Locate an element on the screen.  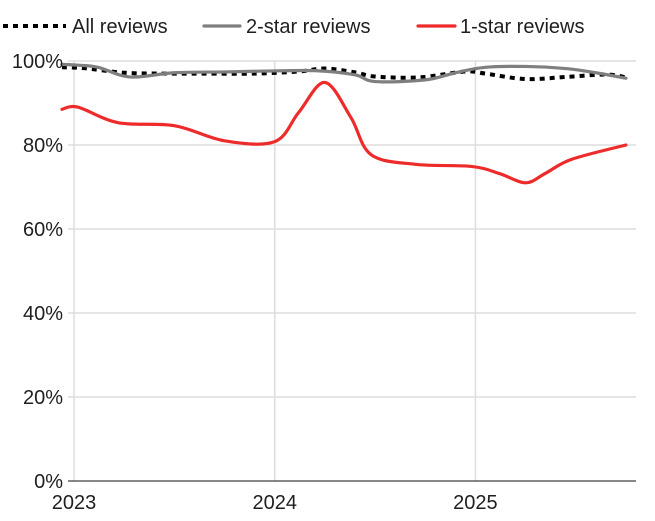
all-reviews-line is located at coordinates (344, 73).